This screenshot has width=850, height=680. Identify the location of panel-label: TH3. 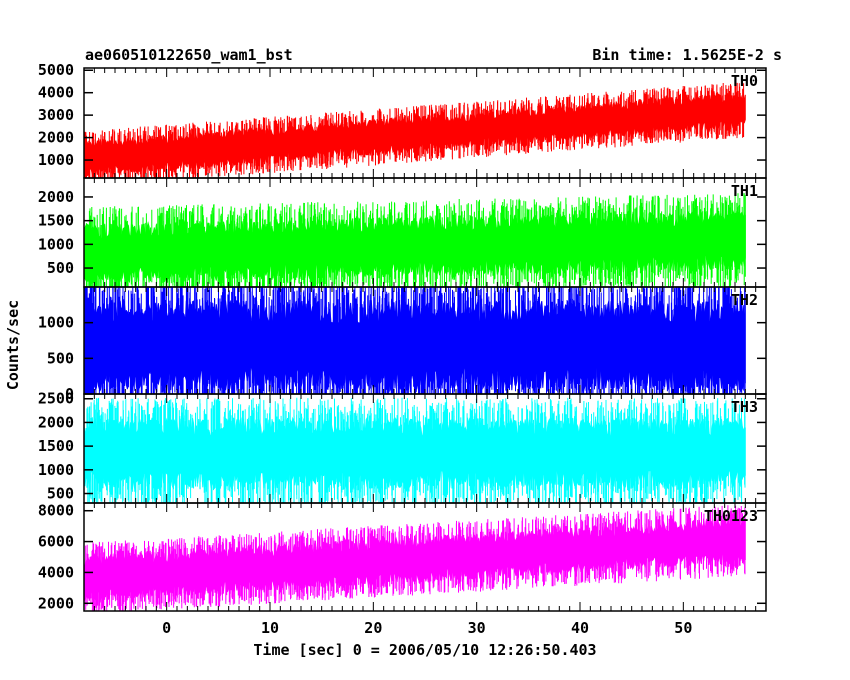
(744, 407).